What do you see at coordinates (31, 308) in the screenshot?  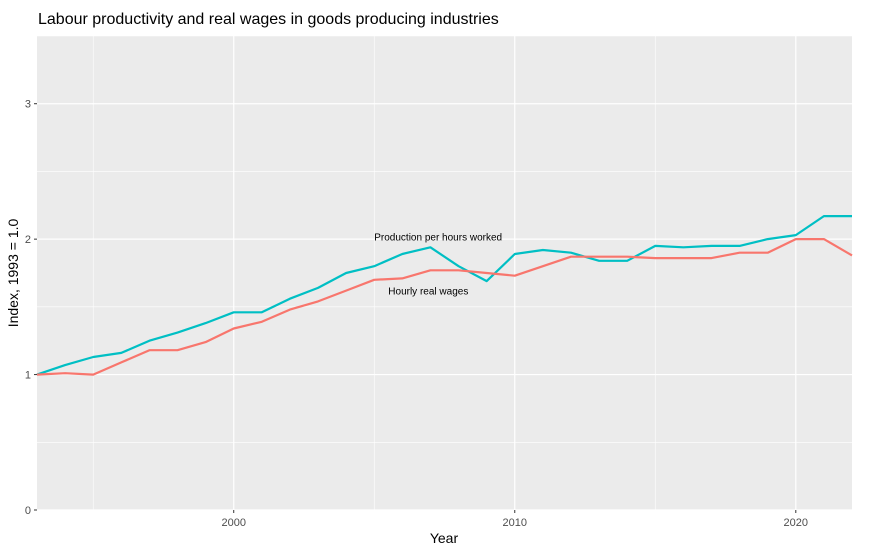 I see `y-axis: 0 1 2 3` at bounding box center [31, 308].